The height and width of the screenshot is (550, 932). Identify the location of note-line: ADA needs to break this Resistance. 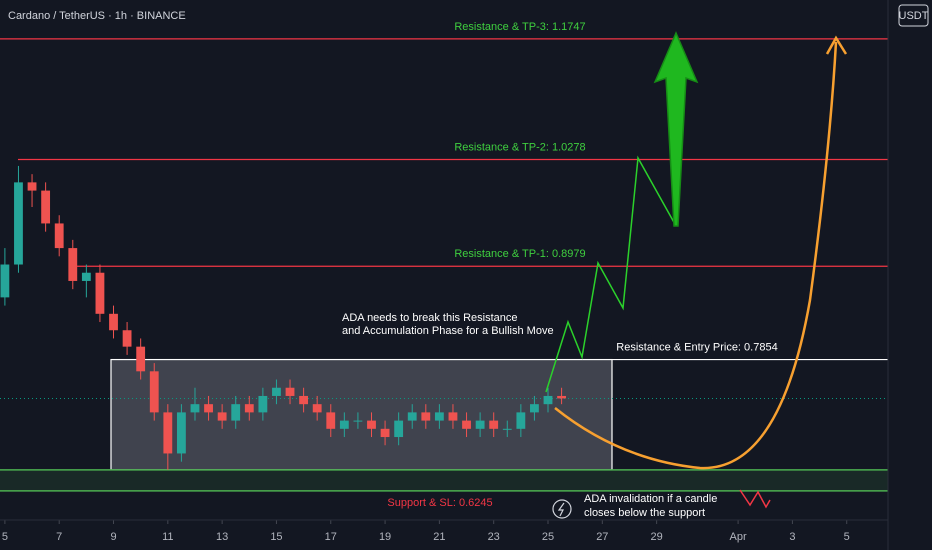
(429, 318).